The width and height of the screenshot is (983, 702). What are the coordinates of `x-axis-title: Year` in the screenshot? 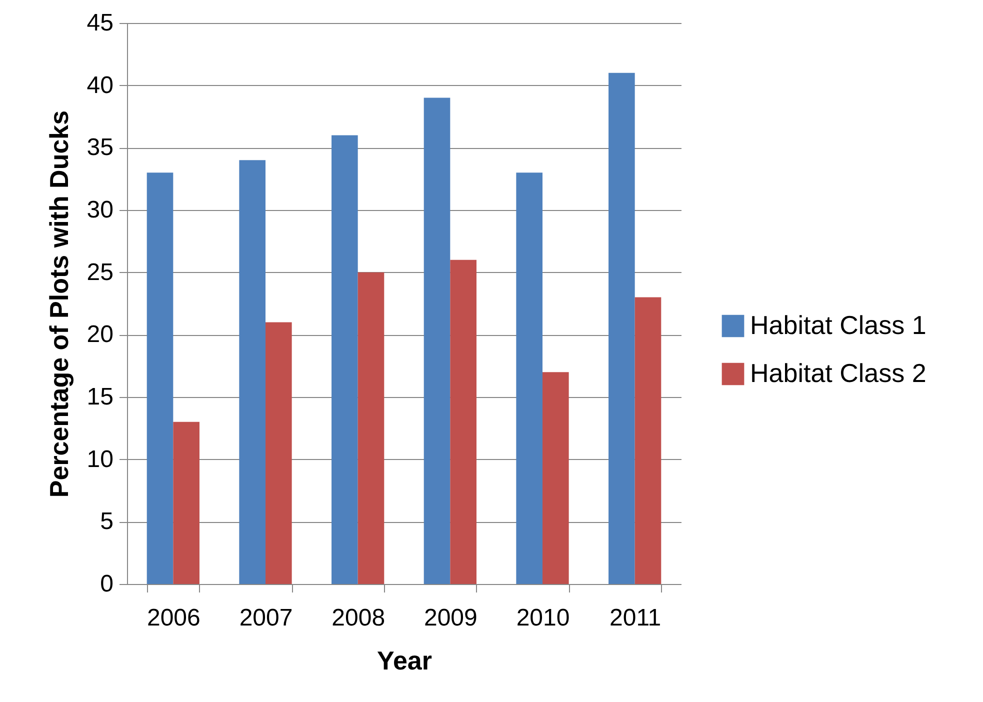 It's located at (404, 661).